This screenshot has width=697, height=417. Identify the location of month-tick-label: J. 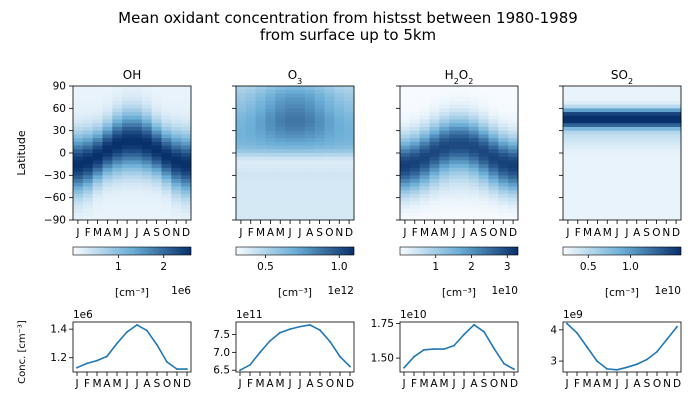
(127, 233).